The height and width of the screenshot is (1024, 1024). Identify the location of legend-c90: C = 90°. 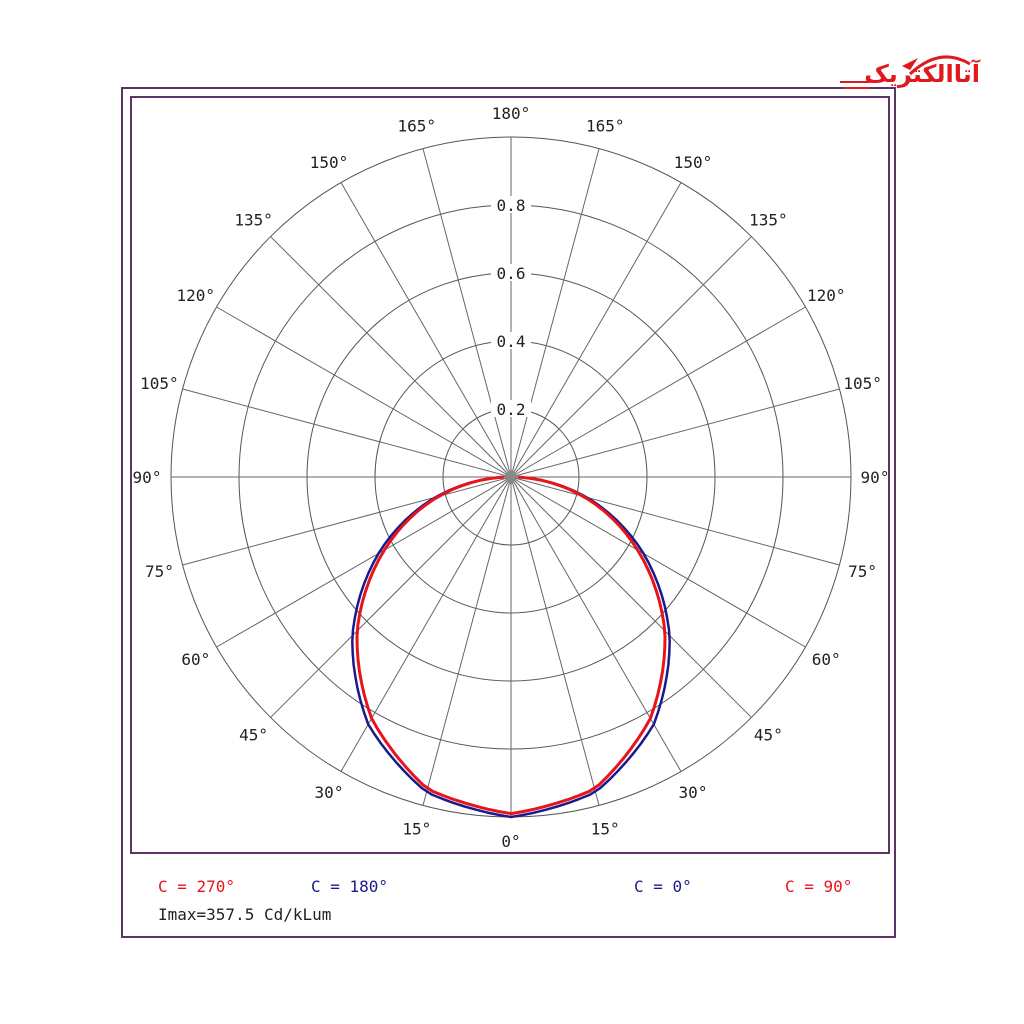
(819, 886).